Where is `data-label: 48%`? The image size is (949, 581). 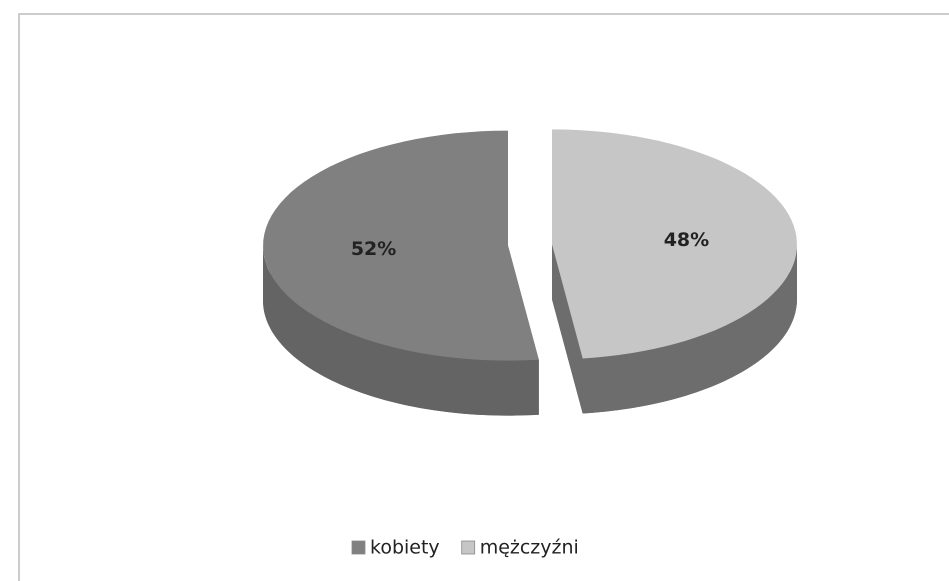
data-label: 48% is located at coordinates (686, 240).